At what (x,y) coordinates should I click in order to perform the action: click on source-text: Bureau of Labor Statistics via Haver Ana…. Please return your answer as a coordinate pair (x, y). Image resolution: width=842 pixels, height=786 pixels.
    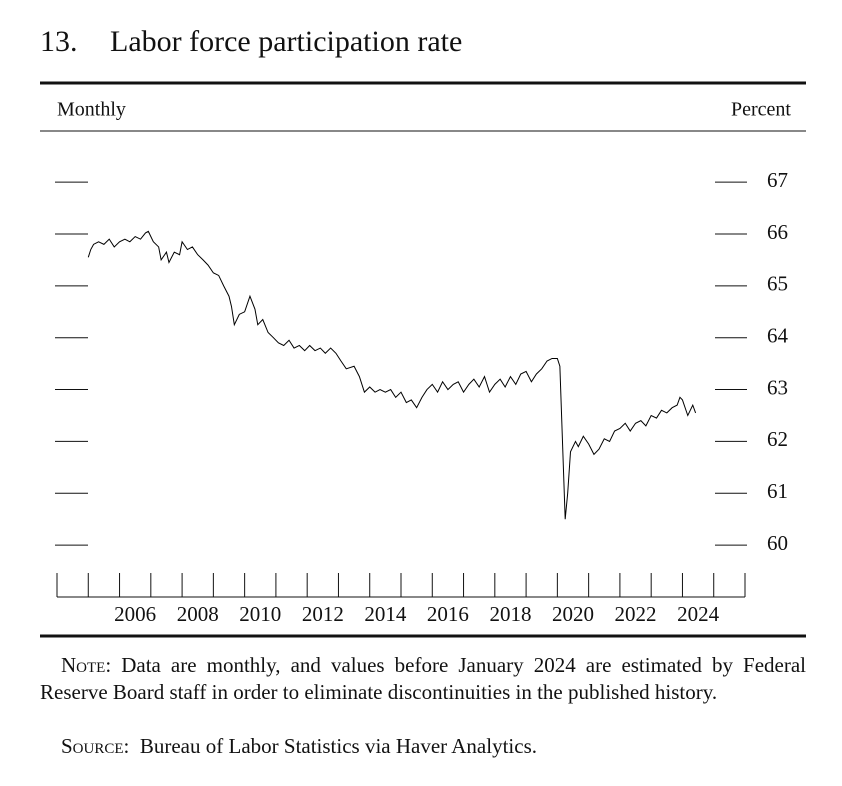
    Looking at the image, I should click on (338, 746).